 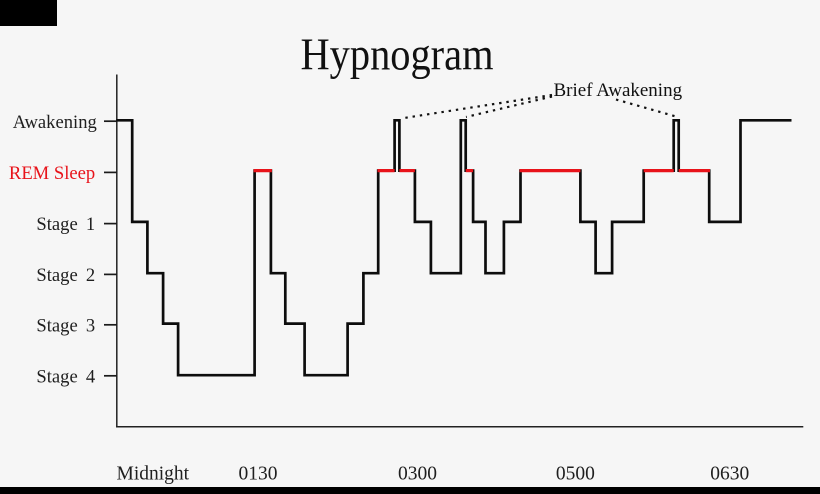 What do you see at coordinates (153, 473) in the screenshot?
I see `svg-text: Midnight` at bounding box center [153, 473].